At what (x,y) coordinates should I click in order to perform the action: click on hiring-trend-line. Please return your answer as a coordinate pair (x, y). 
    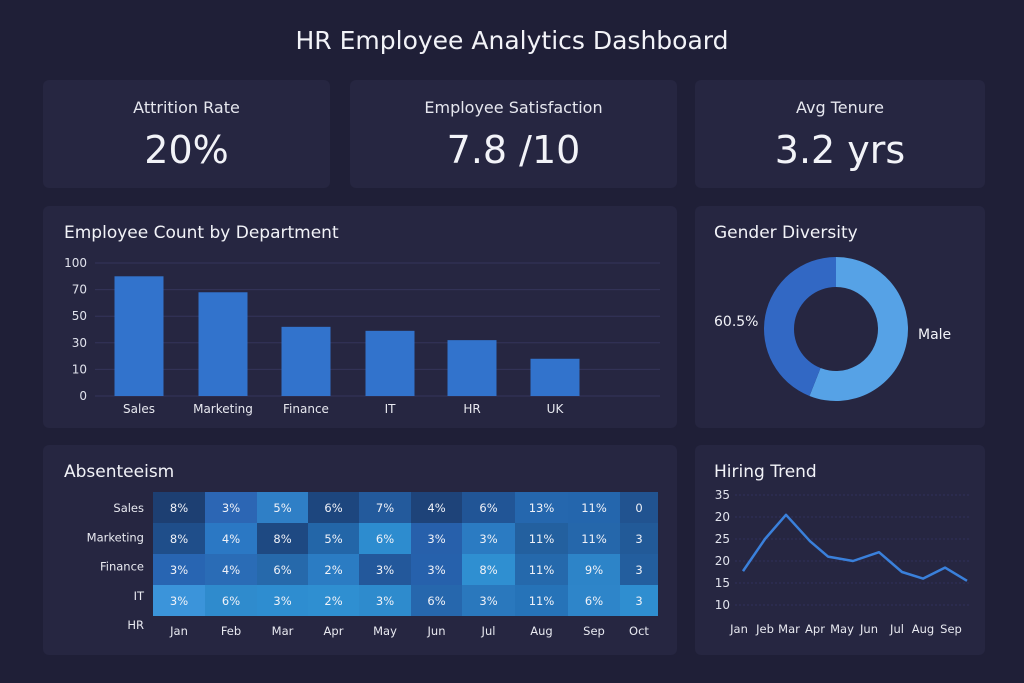
    Looking at the image, I should click on (854, 547).